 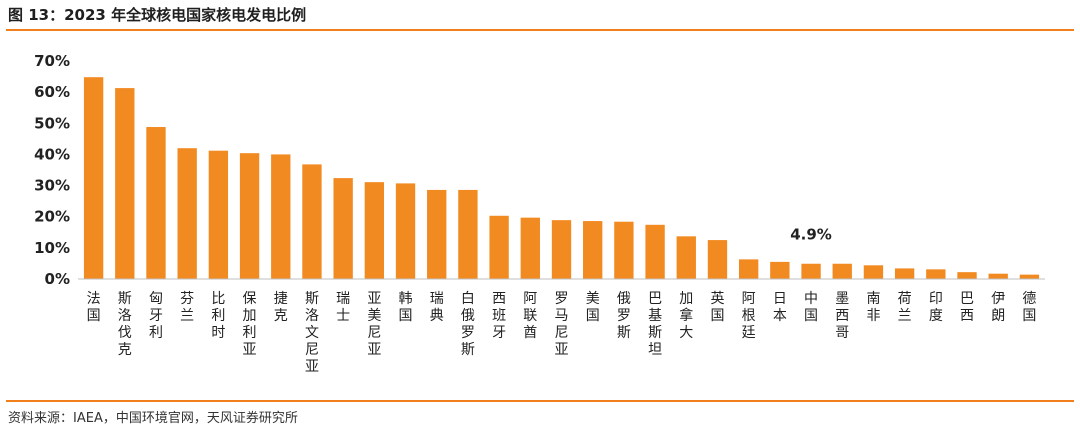 What do you see at coordinates (52, 217) in the screenshot?
I see `y-tick-label: 20%` at bounding box center [52, 217].